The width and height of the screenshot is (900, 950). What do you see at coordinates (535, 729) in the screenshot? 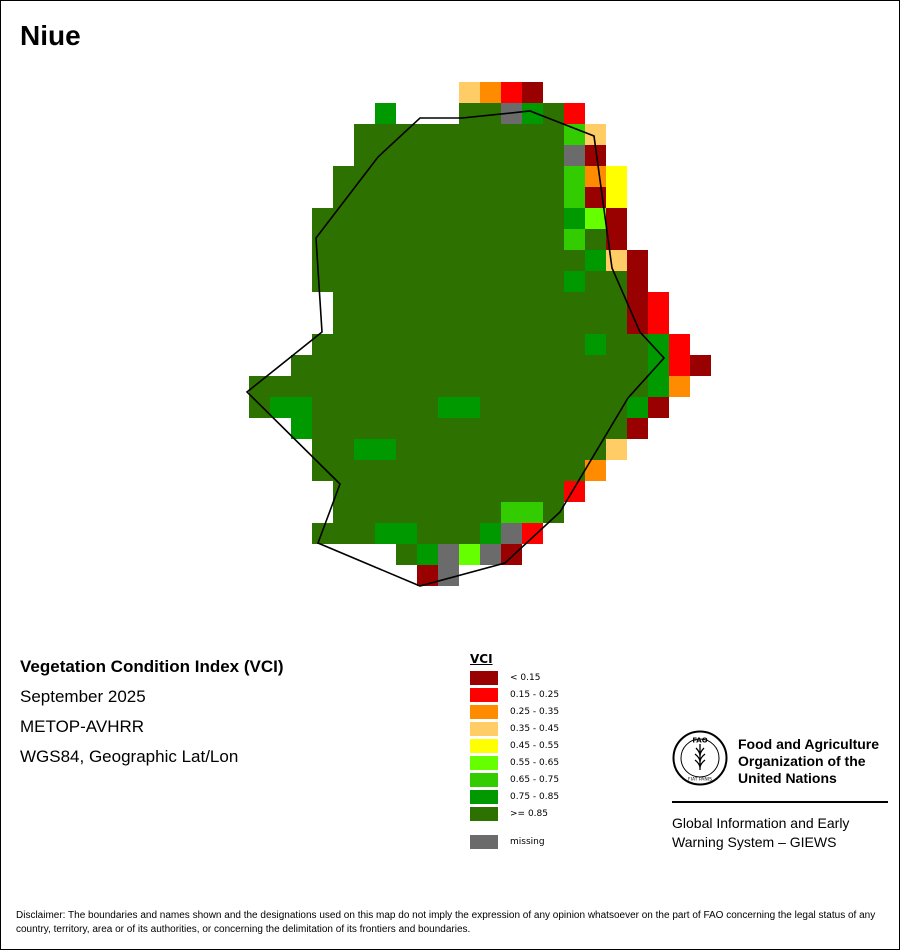
I see `legend-label: 0.35 - 0.45` at bounding box center [535, 729].